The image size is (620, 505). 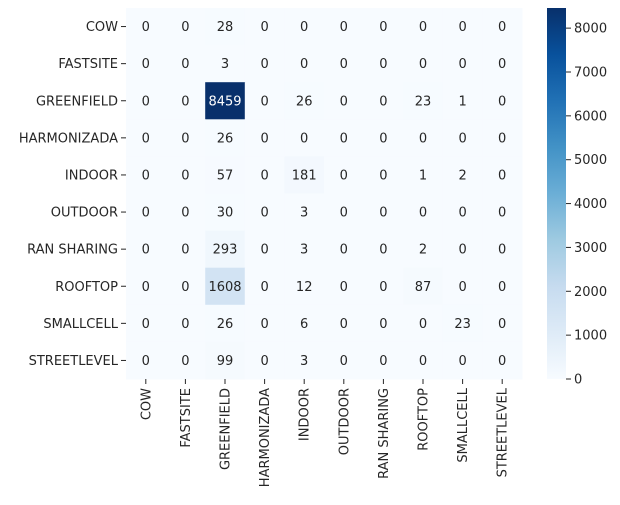 What do you see at coordinates (146, 404) in the screenshot?
I see `x-tick-label: COW` at bounding box center [146, 404].